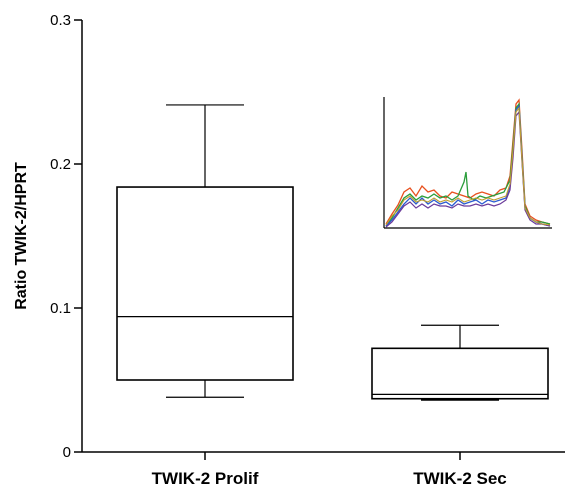 The width and height of the screenshot is (580, 494). I want to click on x-category-label-prolif: TWIK-2 Prolif, so click(205, 478).